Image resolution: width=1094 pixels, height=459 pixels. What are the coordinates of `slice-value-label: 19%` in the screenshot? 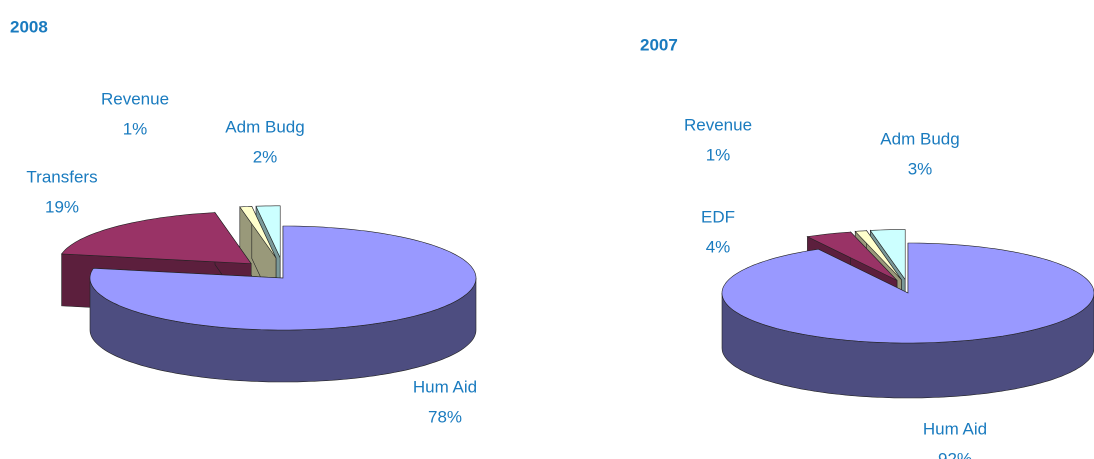 It's located at (62, 206).